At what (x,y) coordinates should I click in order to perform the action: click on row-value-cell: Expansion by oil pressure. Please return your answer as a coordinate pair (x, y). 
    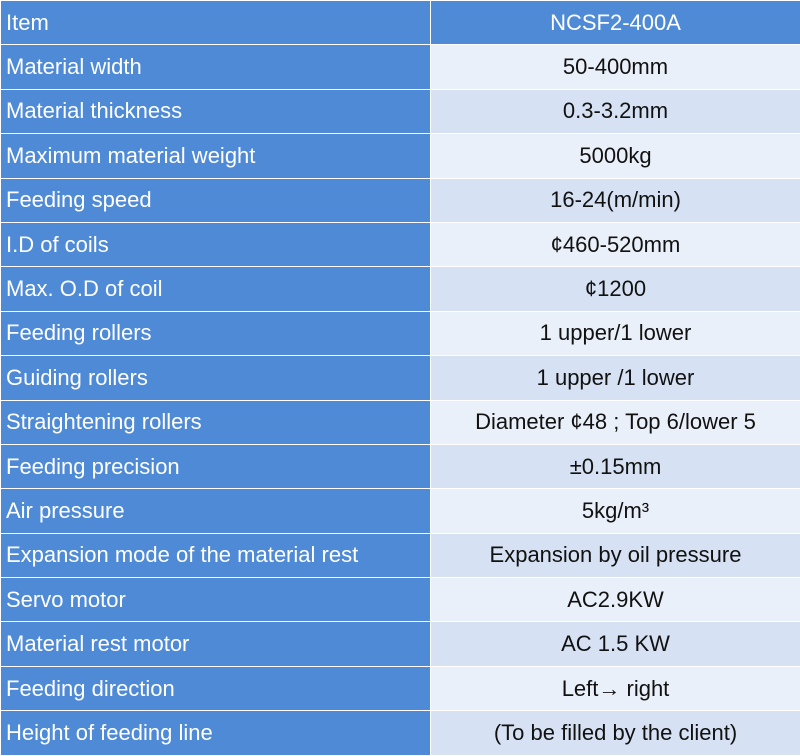
    Looking at the image, I should click on (615, 555).